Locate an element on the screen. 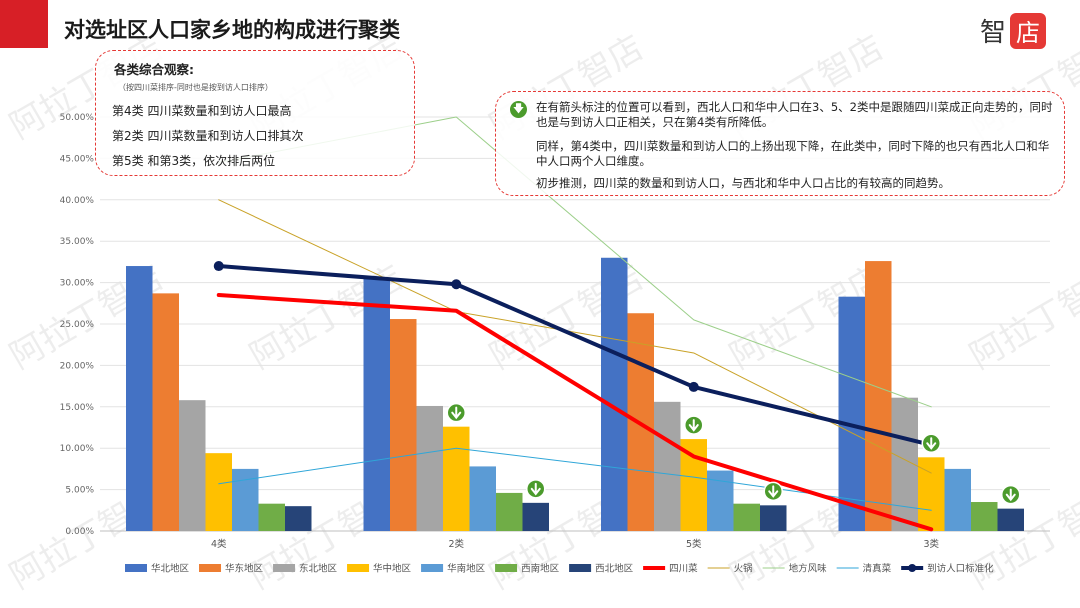 The image size is (1080, 608). x-tick-label: 4类 is located at coordinates (219, 544).